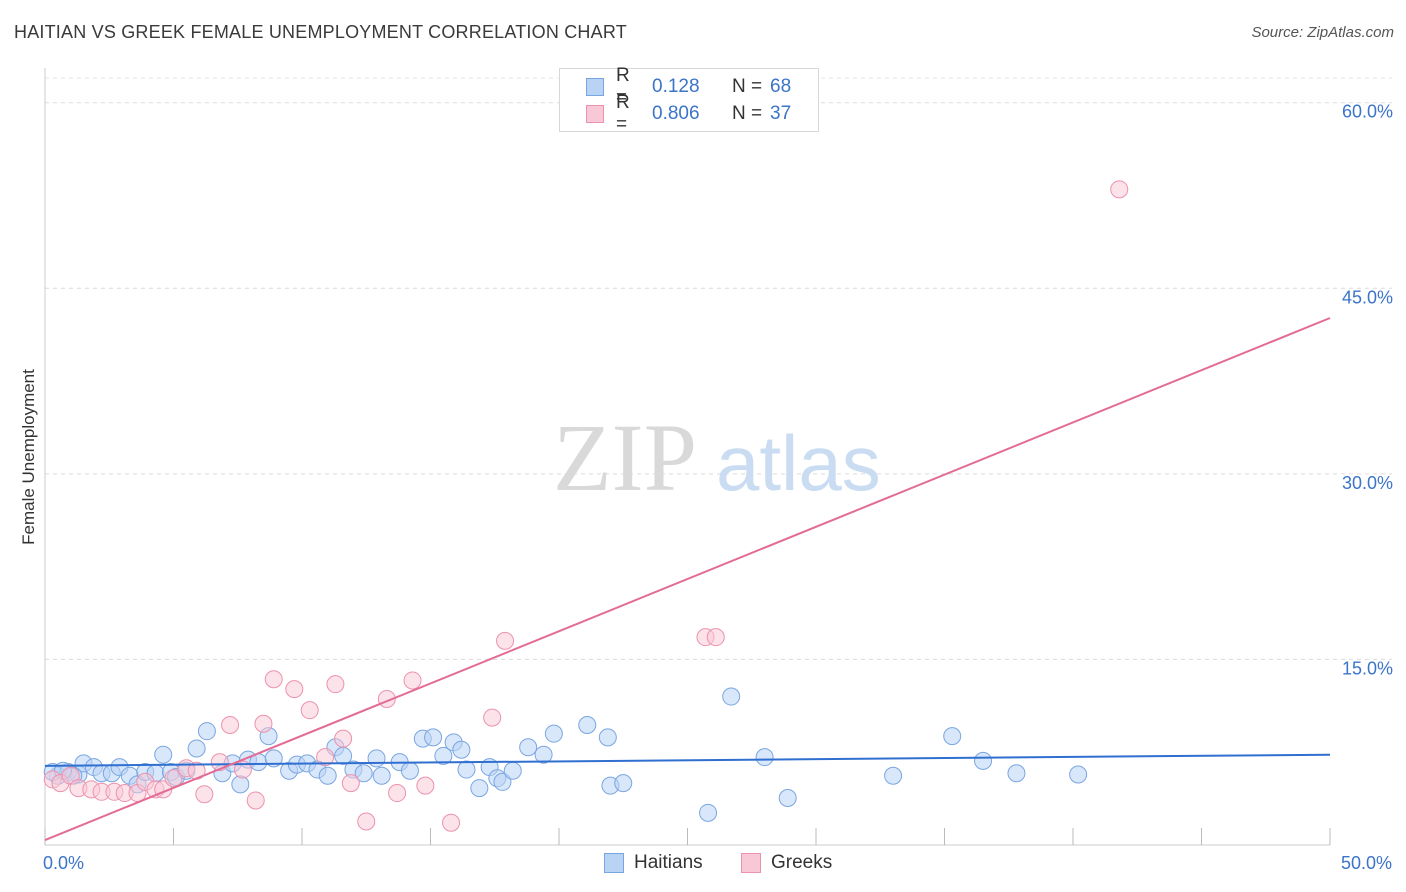 This screenshot has width=1406, height=892. Describe the element at coordinates (1367, 668) in the screenshot. I see `y-tick-label: 15.0%` at that location.